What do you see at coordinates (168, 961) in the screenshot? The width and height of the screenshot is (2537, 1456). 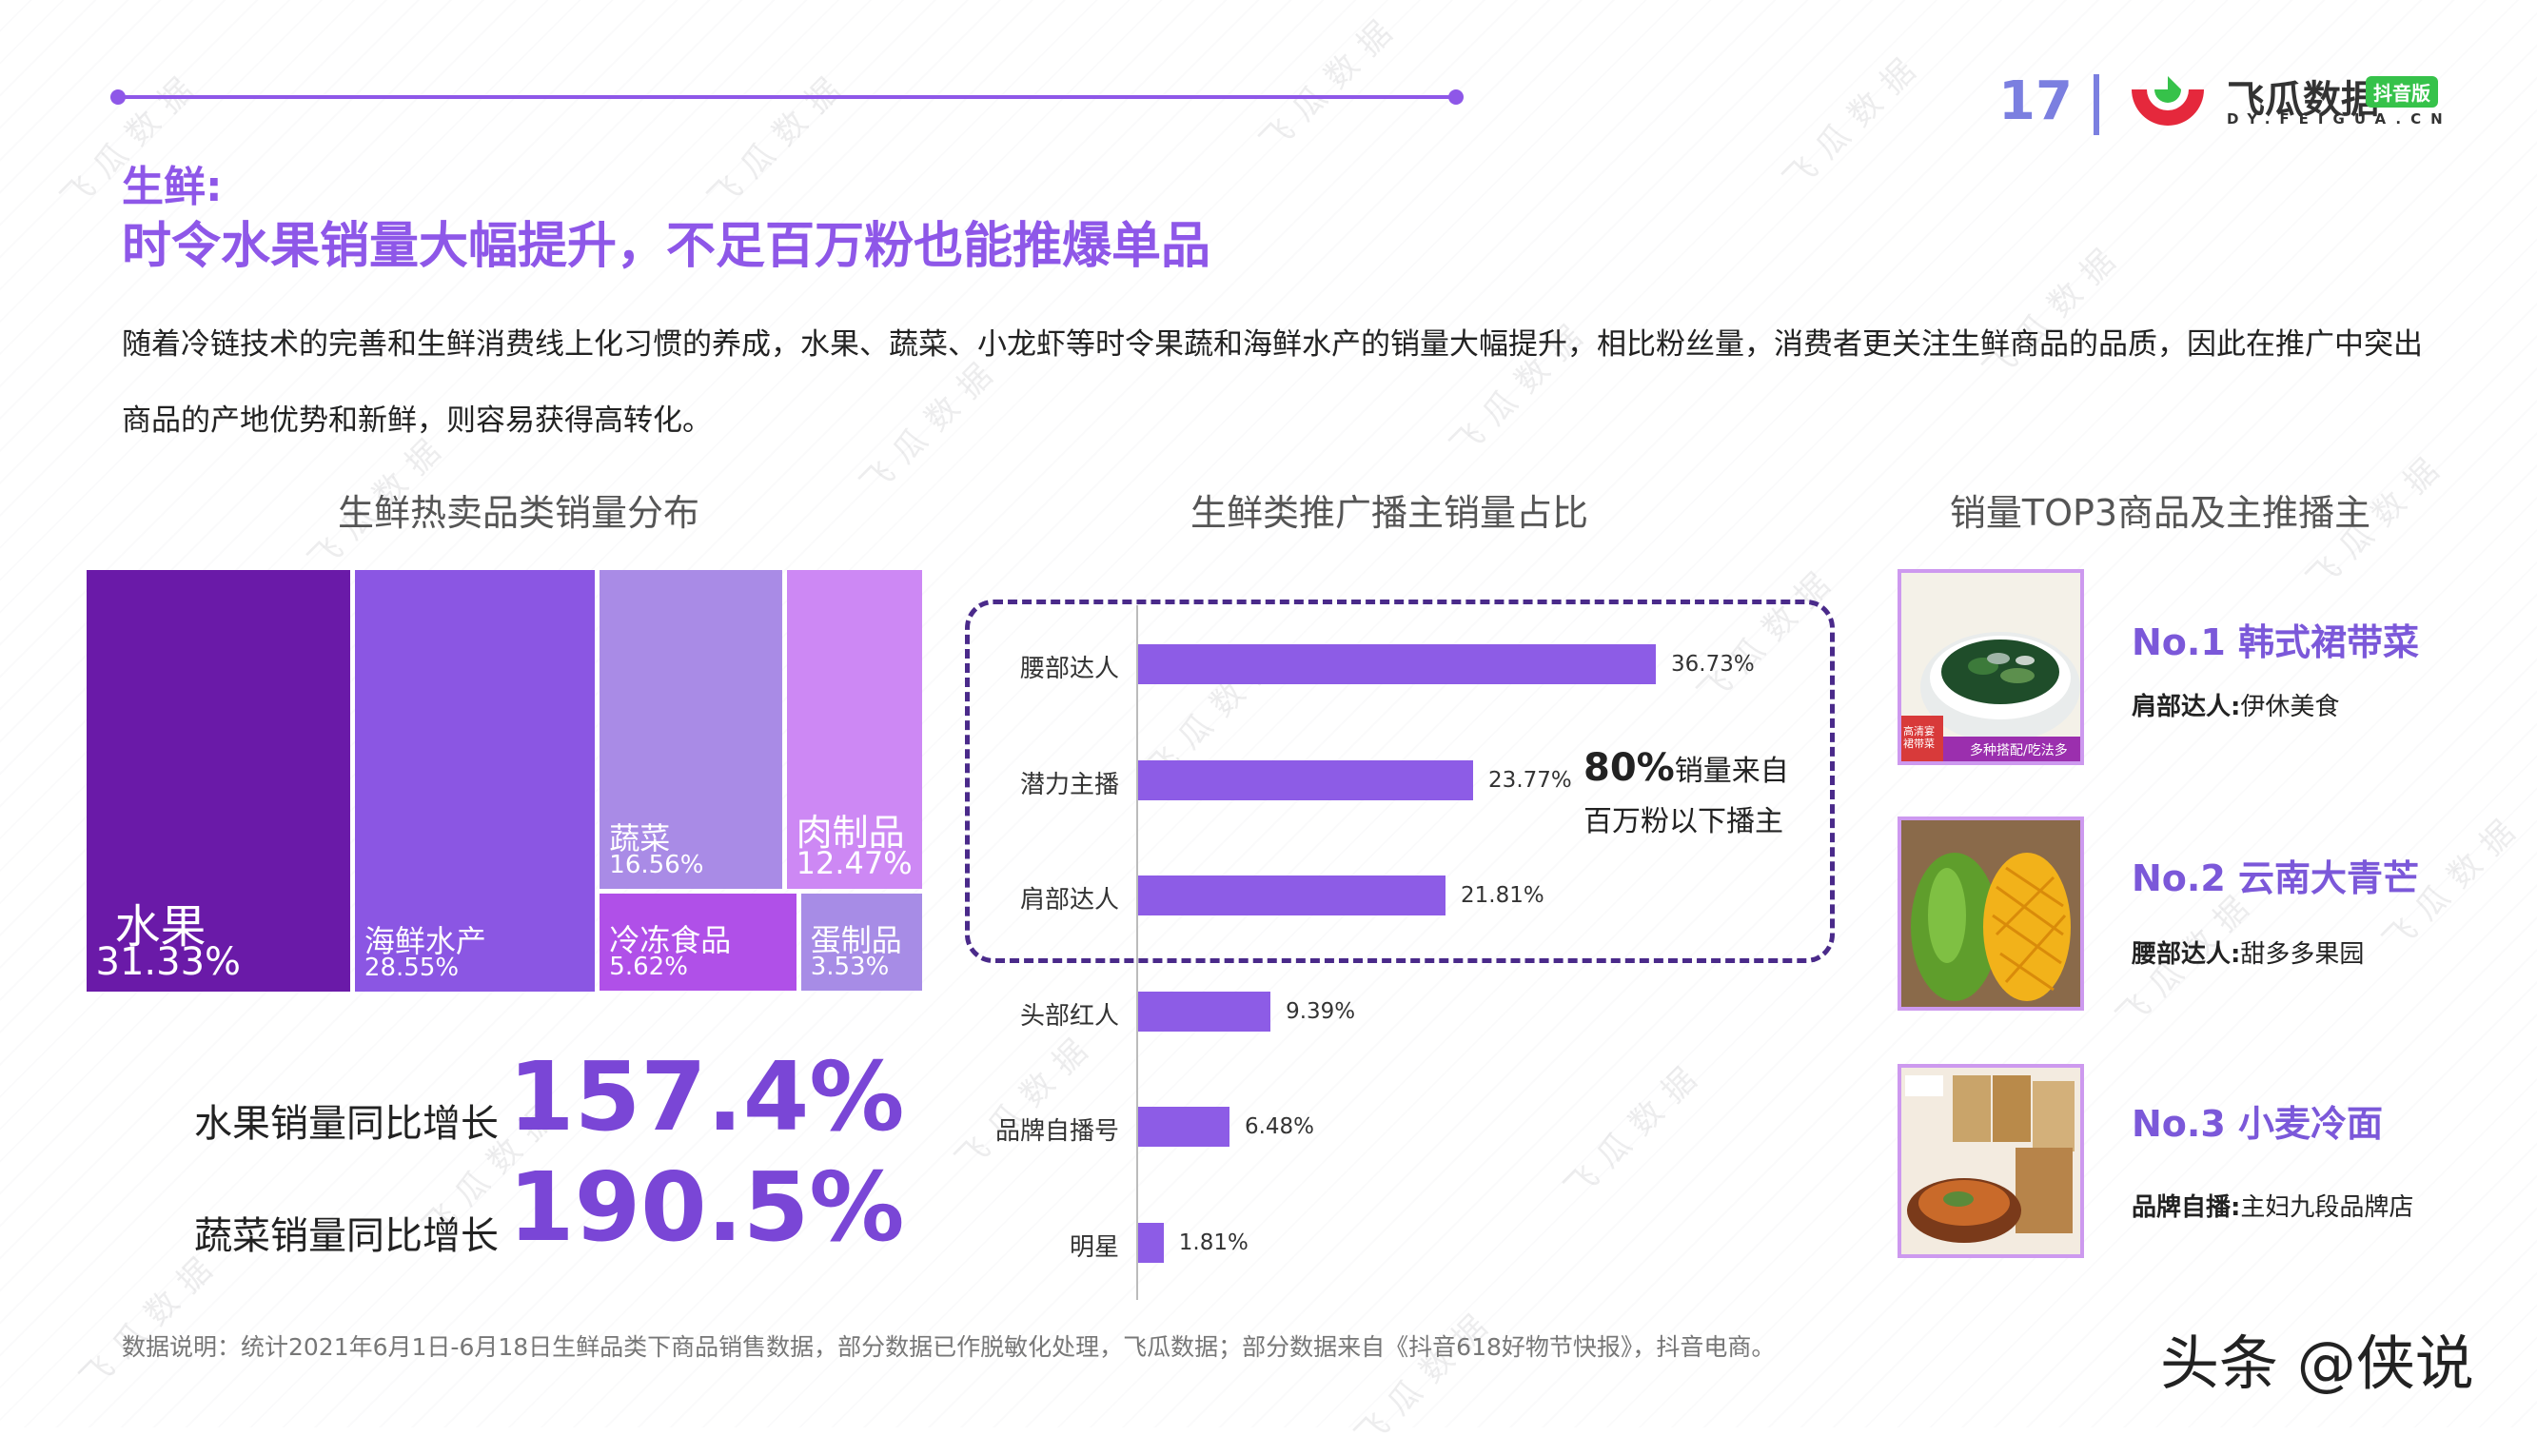 I see `treemap-cell-value: 31.33%` at bounding box center [168, 961].